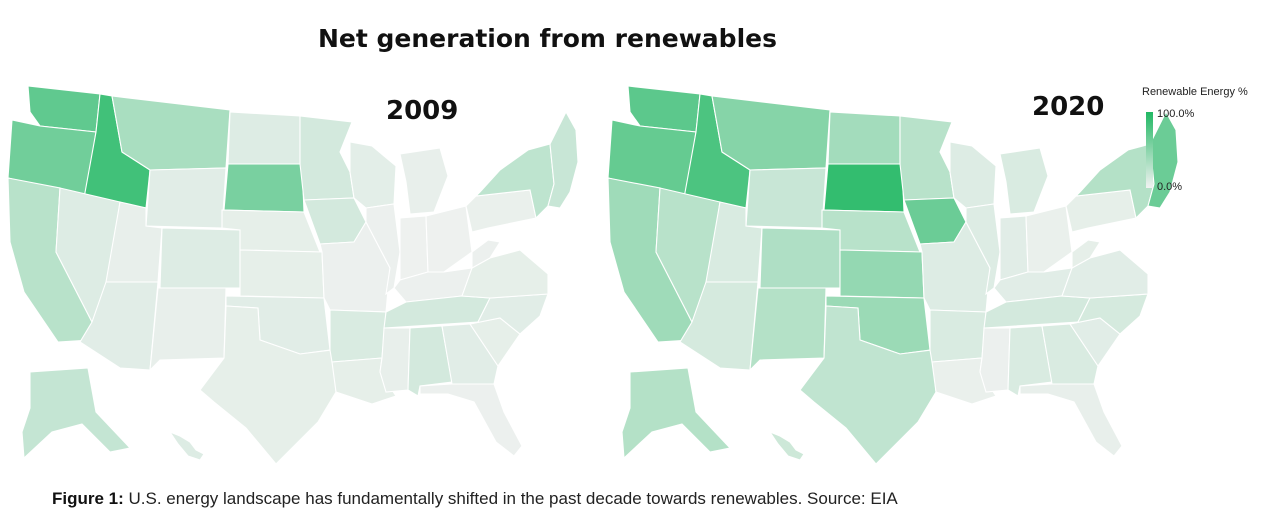  Describe the element at coordinates (547, 38) in the screenshot. I see `chart-title: Net generation from renewables` at that location.